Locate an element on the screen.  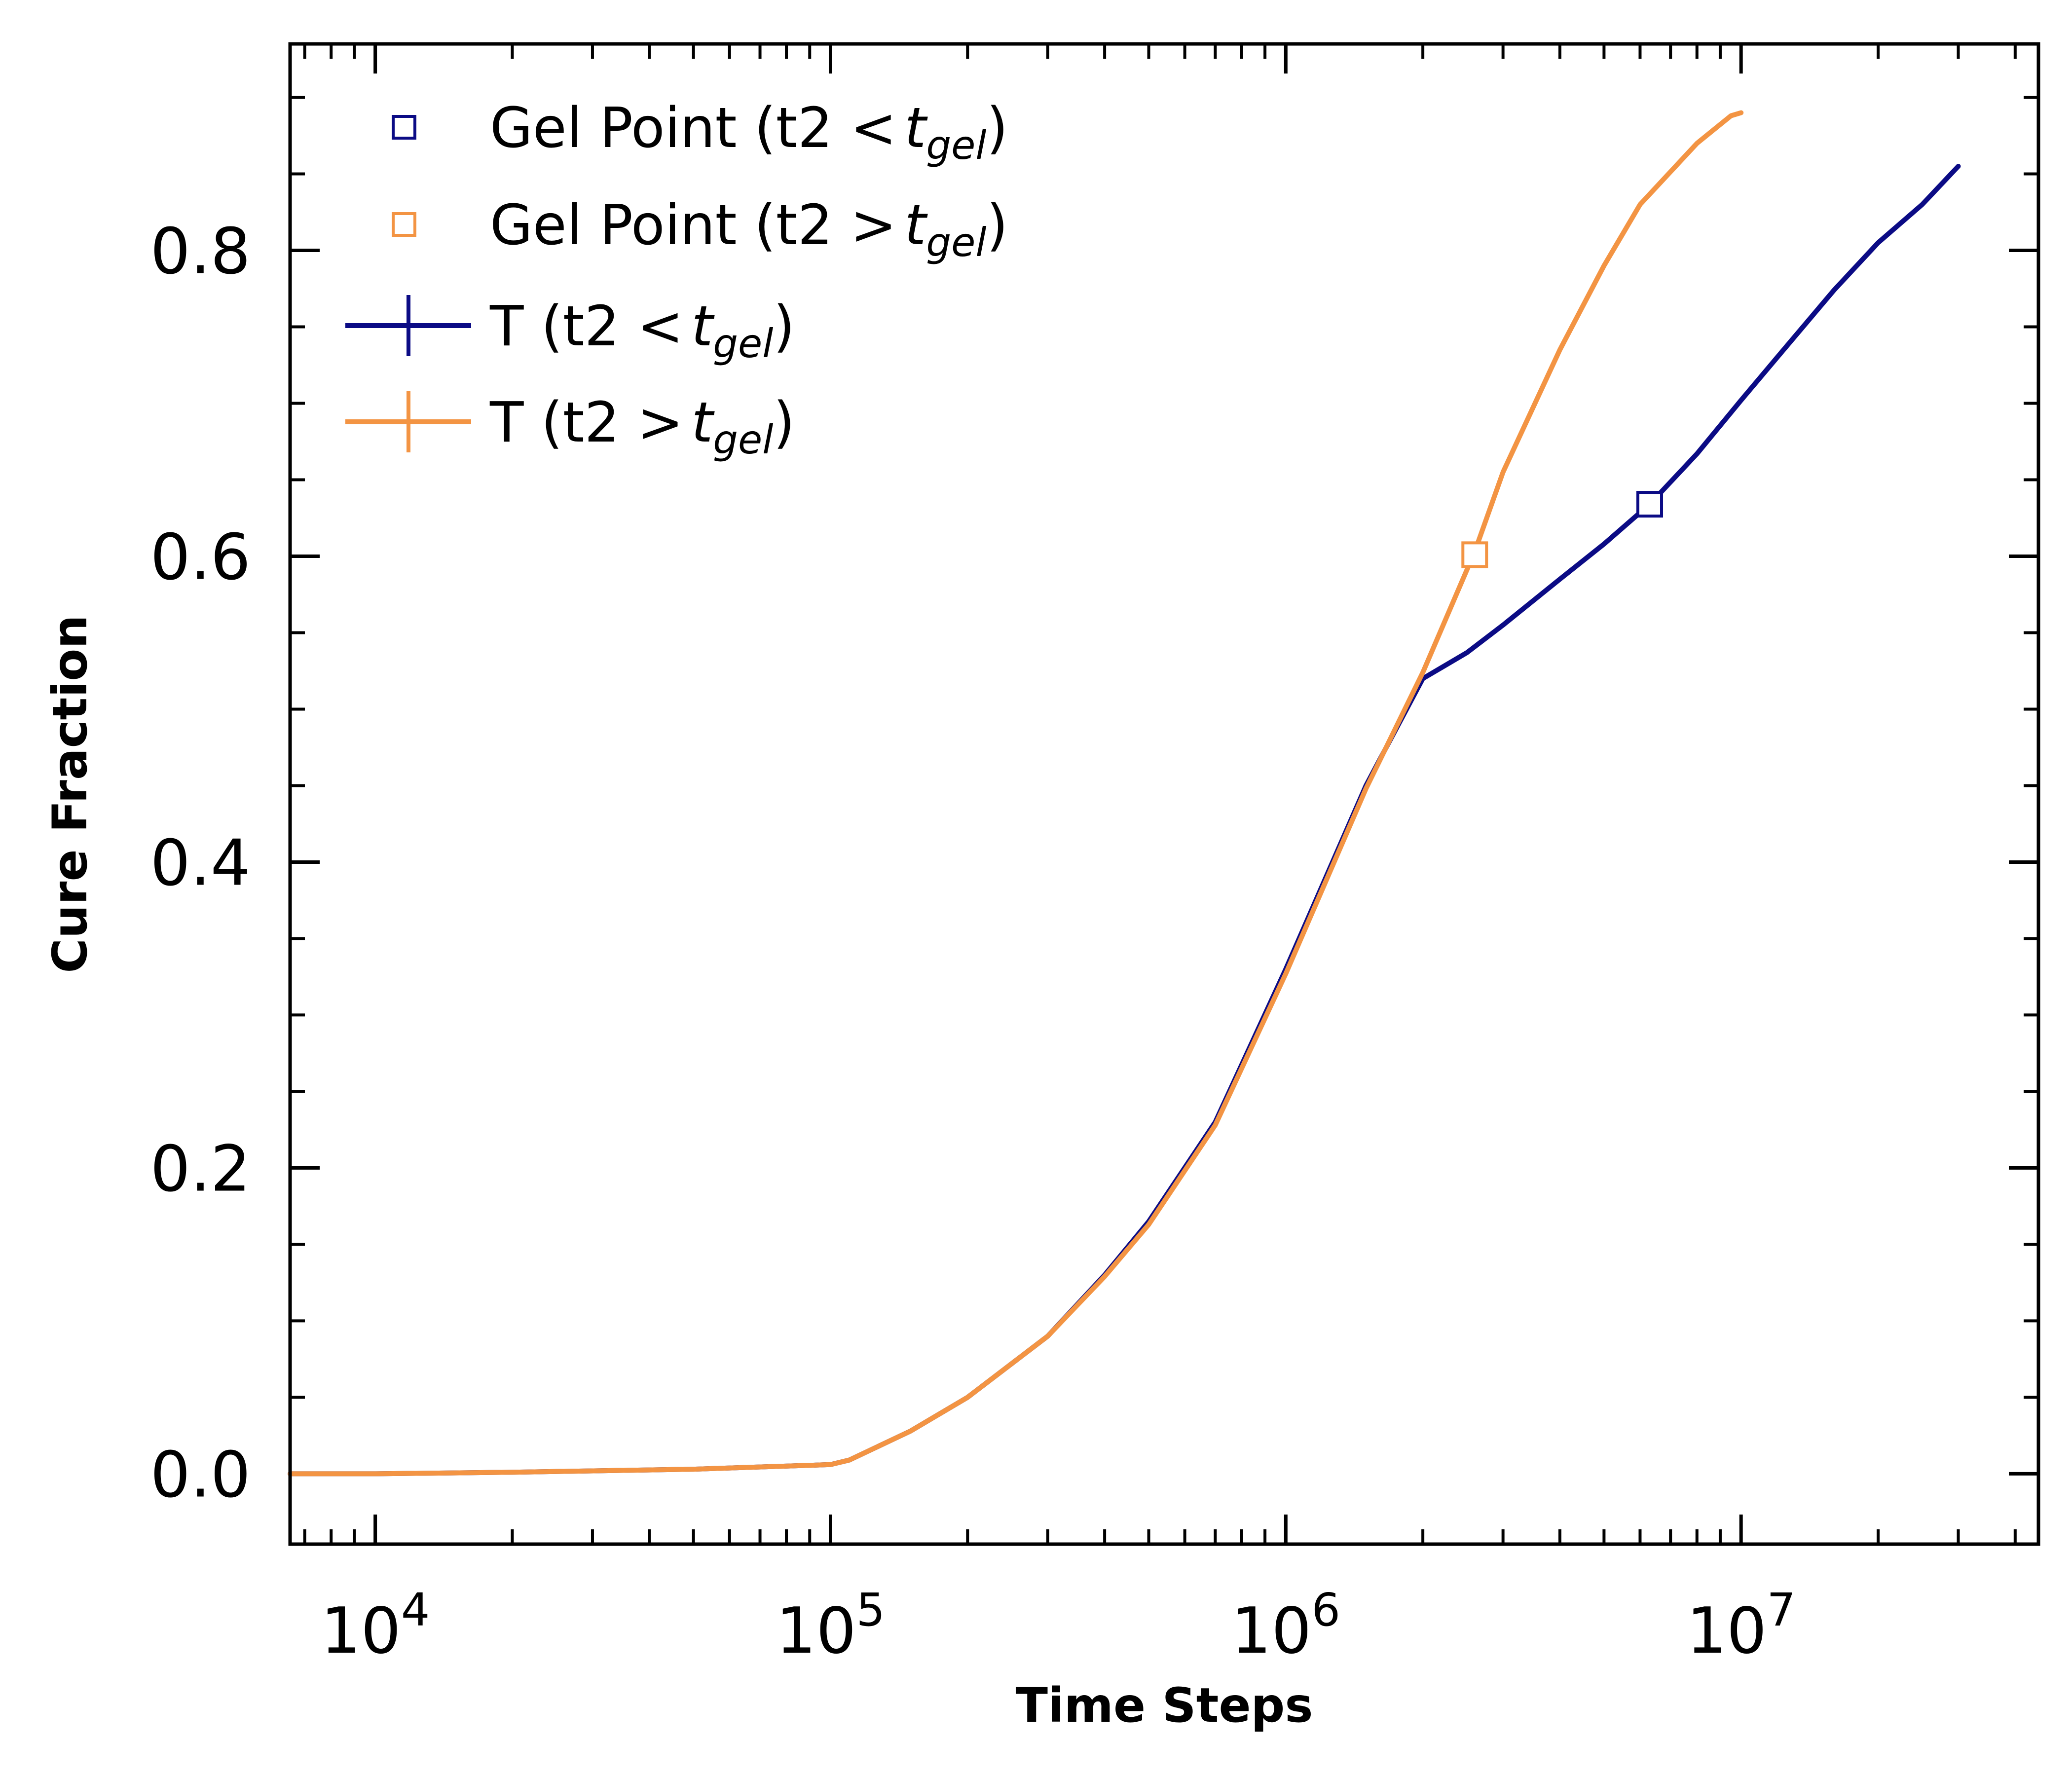
gel-point-markers is located at coordinates (1563, 529).